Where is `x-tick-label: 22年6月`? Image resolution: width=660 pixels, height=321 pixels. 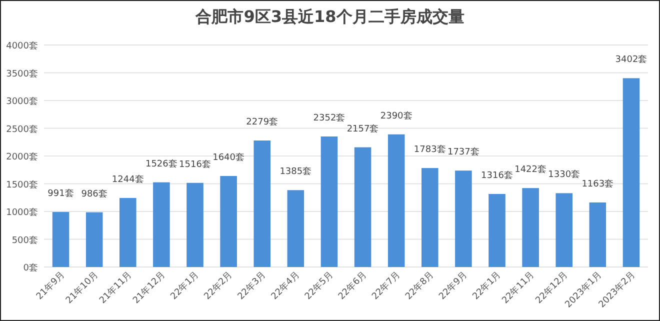 x-tick-label: 22年6月 is located at coordinates (352, 285).